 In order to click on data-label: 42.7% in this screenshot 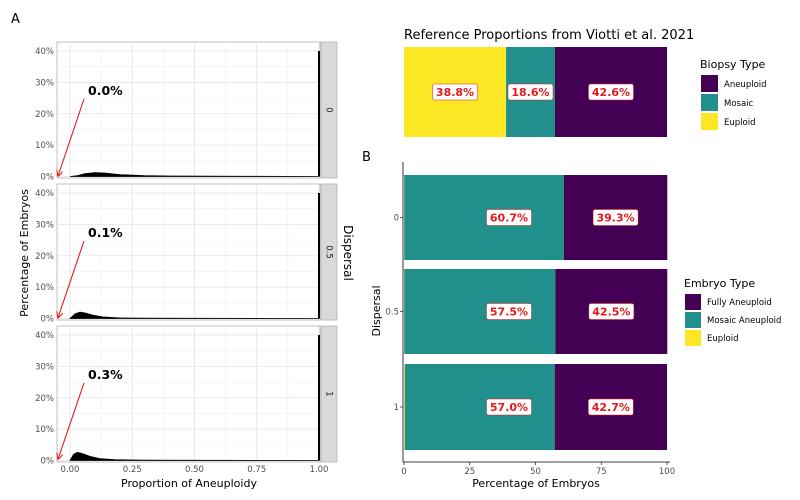, I will do `click(611, 407)`.